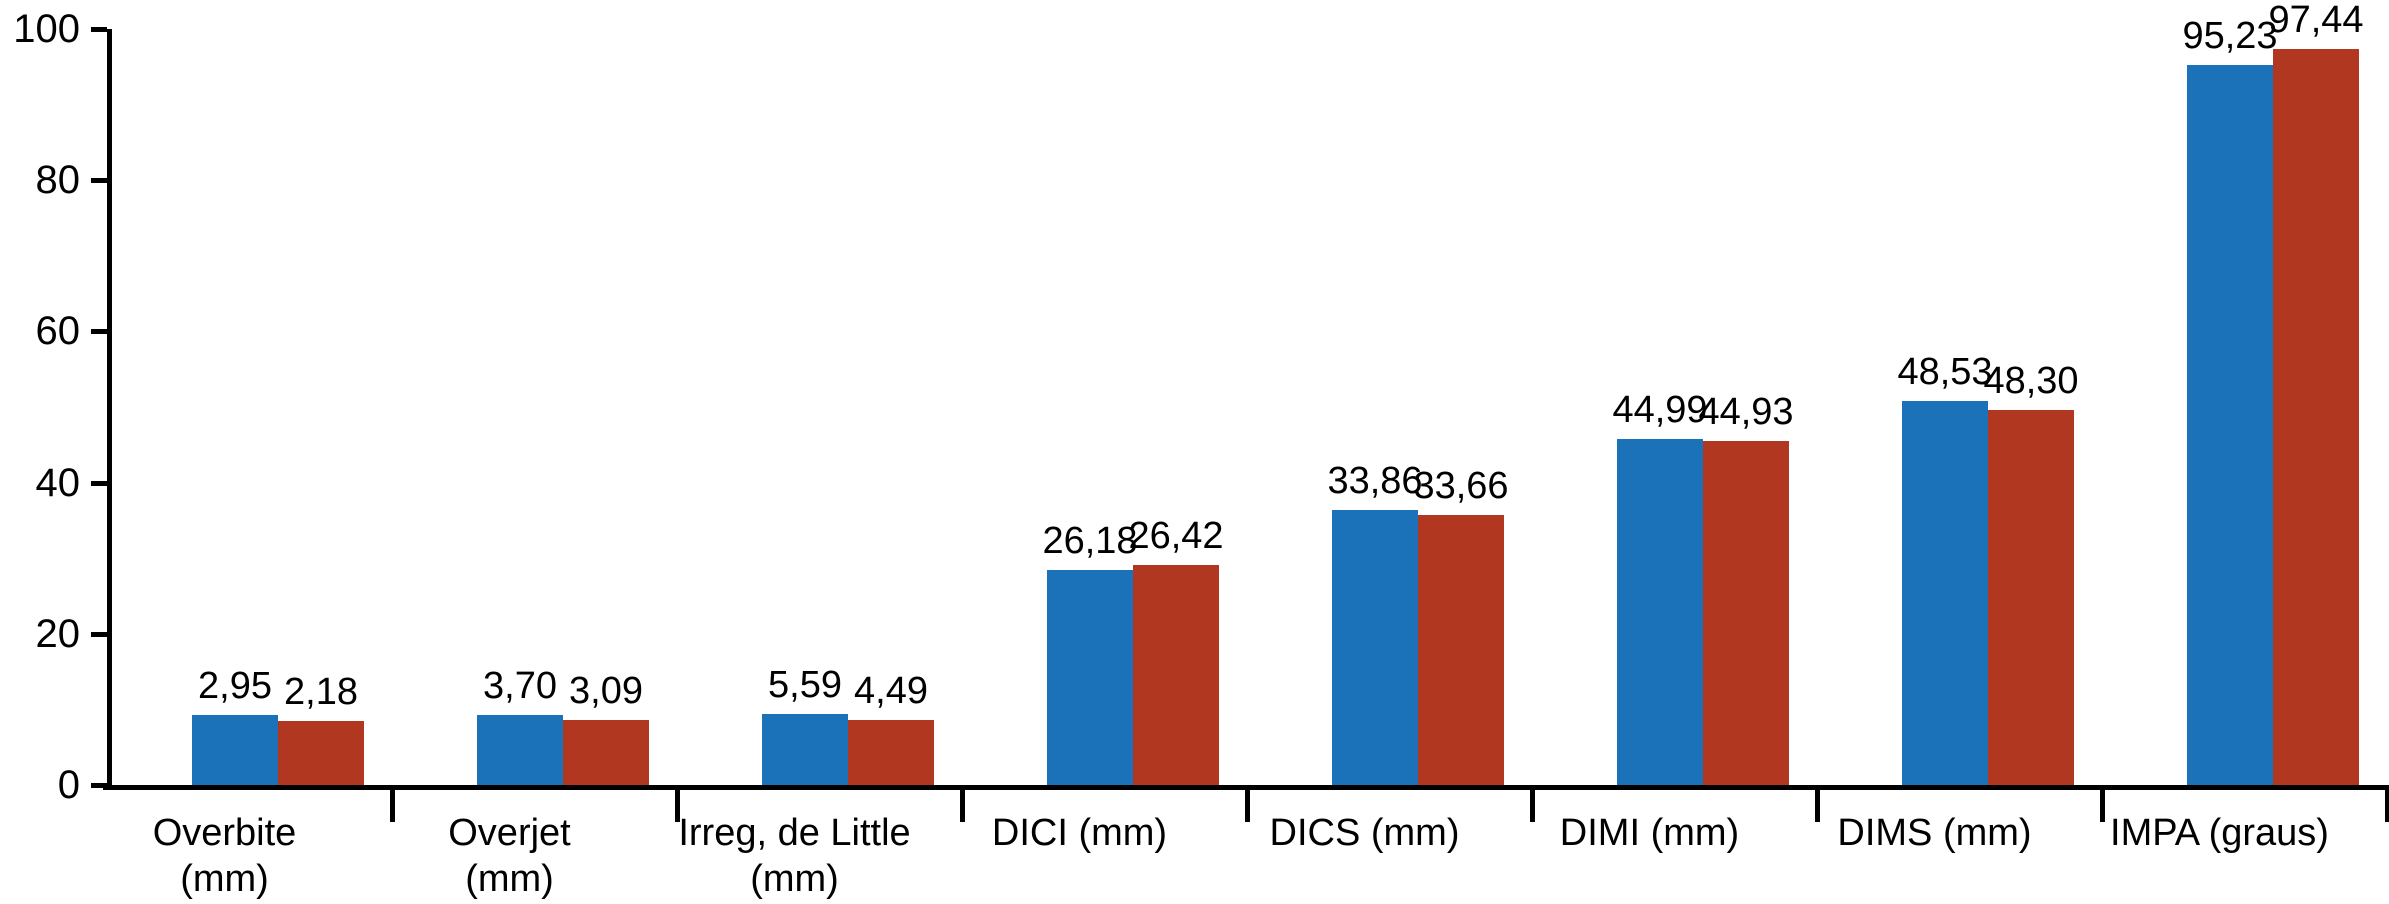 The image size is (2389, 904). I want to click on value-label-series-red: 2,18, so click(321, 691).